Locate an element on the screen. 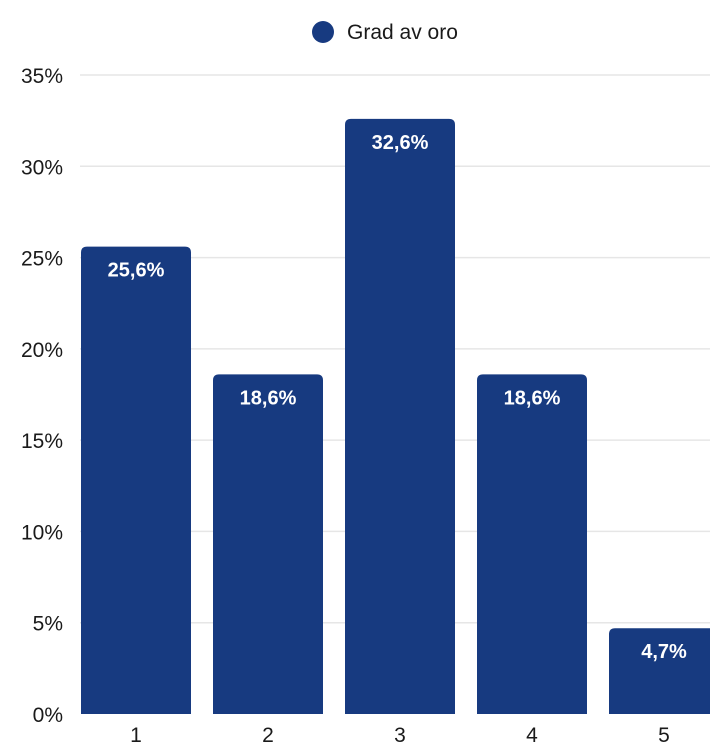  y-tick-label: 35% is located at coordinates (42, 76).